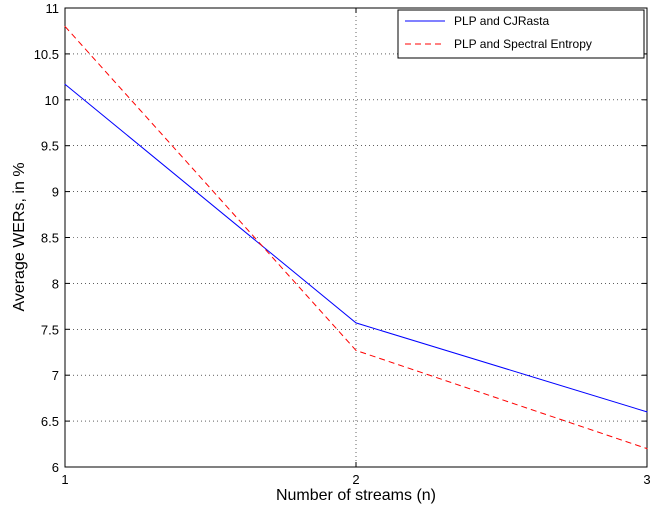  Describe the element at coordinates (55, 283) in the screenshot. I see `y-tick-label: 8` at that location.